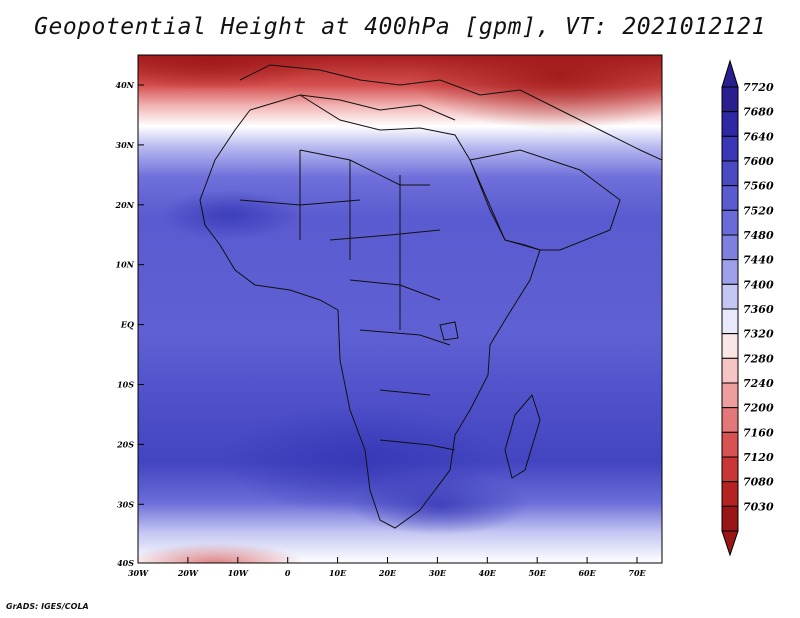 Image resolution: width=800 pixels, height=618 pixels. I want to click on colorbar-label: 7360, so click(758, 309).